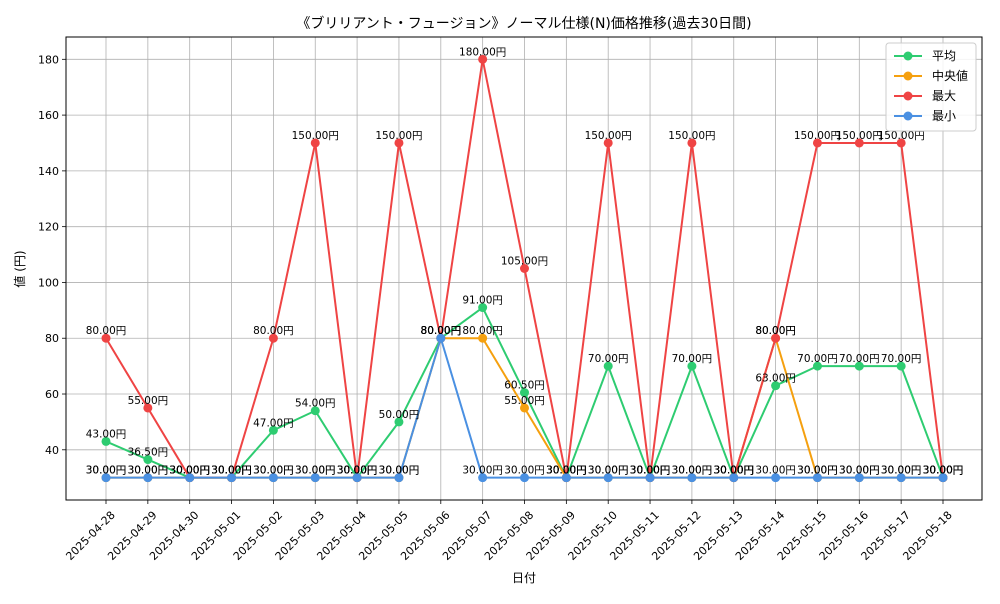  Describe the element at coordinates (48, 171) in the screenshot. I see `y-tick-label: 140` at that location.